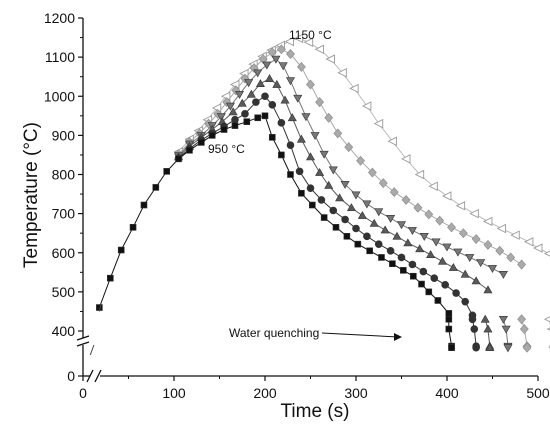 The width and height of the screenshot is (550, 435). I want to click on initial-segment, so click(95, 329).